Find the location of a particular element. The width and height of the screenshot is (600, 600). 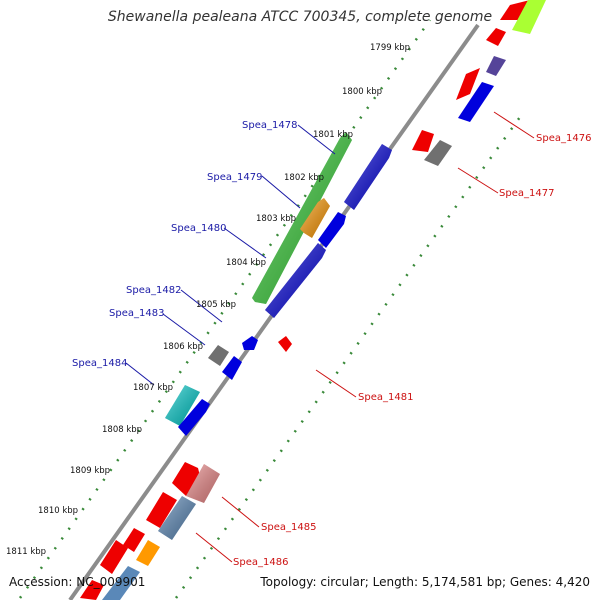

gene-label-spea-1476: Spea_1476 is located at coordinates (563, 138).